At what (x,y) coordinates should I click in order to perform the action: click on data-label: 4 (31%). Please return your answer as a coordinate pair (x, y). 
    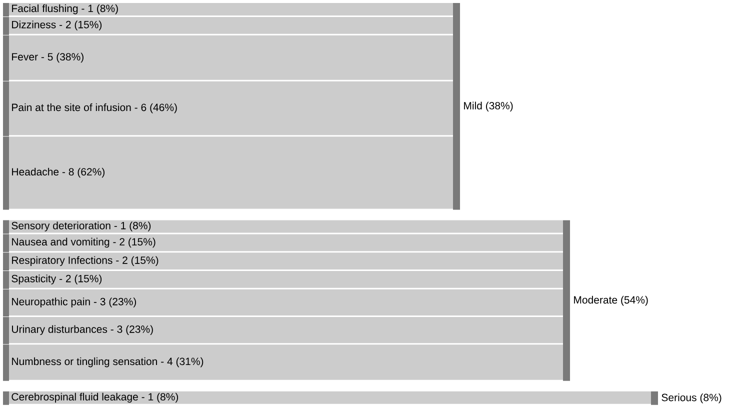
    Looking at the image, I should click on (185, 362).